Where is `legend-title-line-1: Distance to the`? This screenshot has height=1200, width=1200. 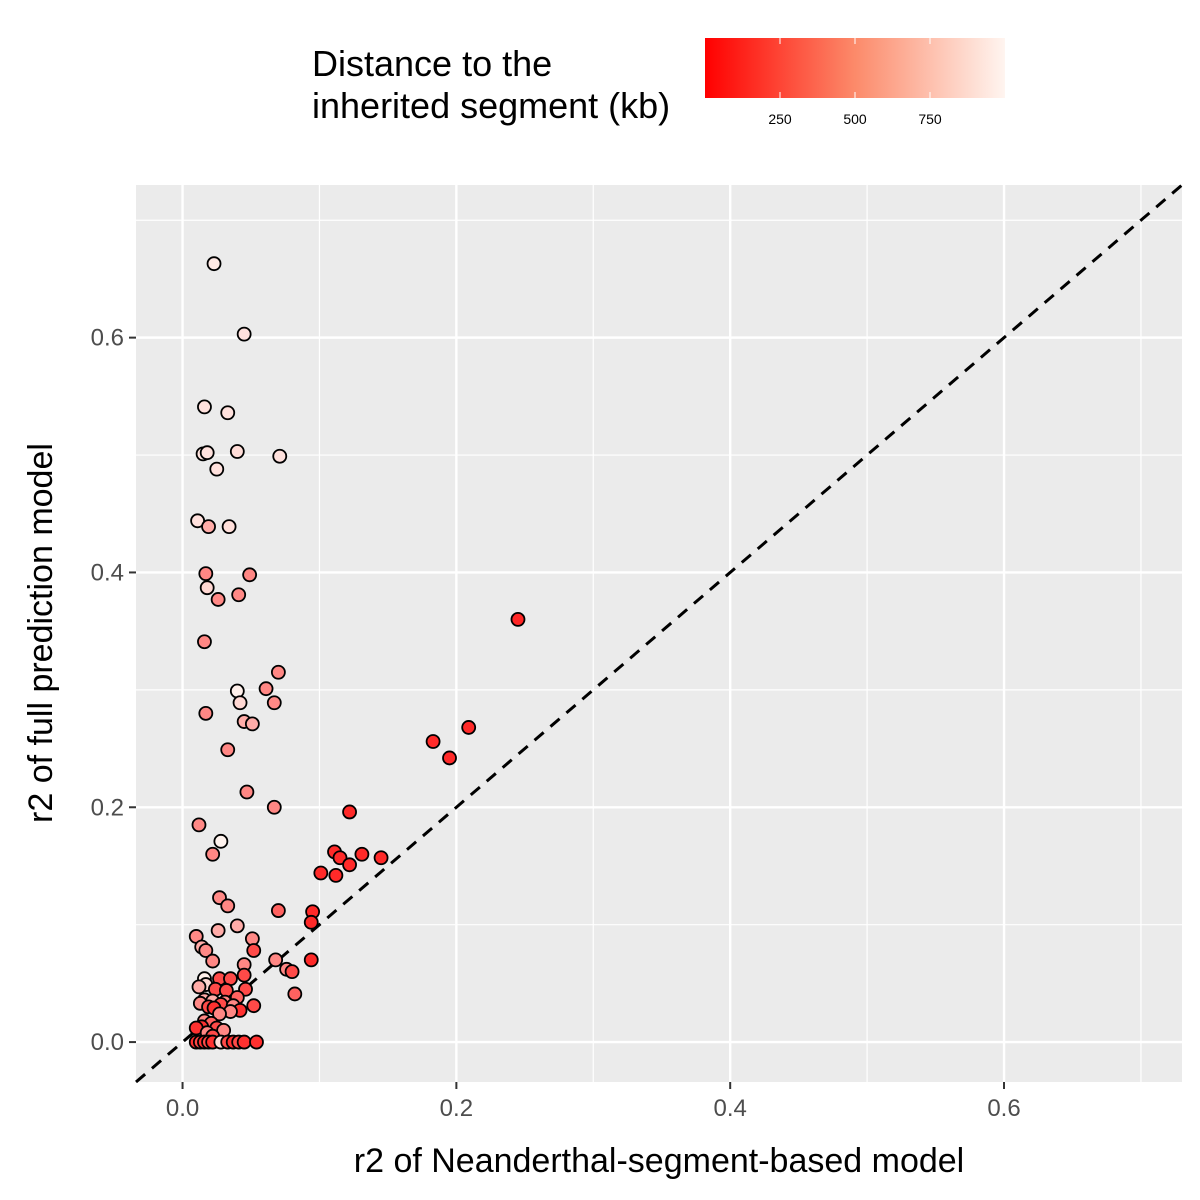 legend-title-line-1: Distance to the is located at coordinates (432, 63).